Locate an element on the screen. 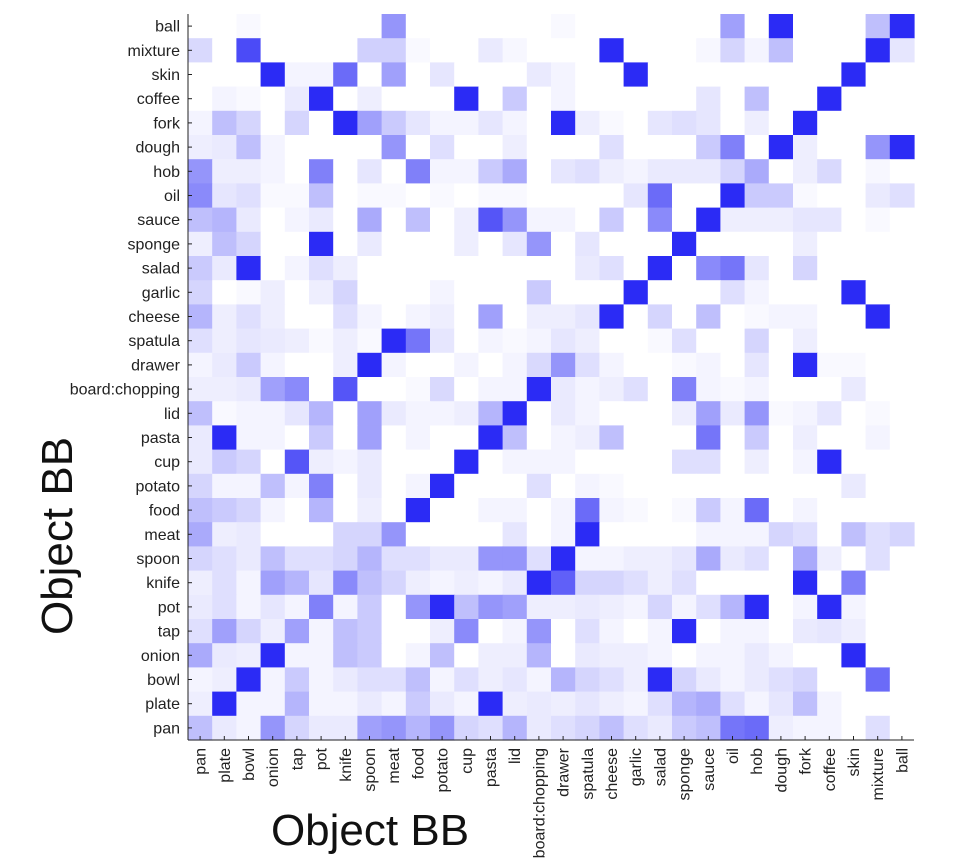 This screenshot has width=960, height=862. y-tick-label: oil is located at coordinates (172, 196).